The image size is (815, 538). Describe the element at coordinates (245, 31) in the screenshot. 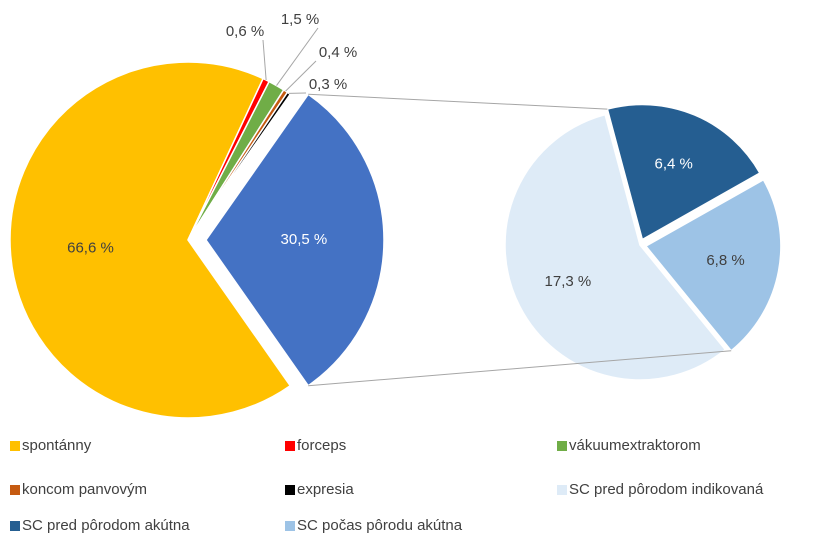

I see `data-label: 0,6 %` at that location.